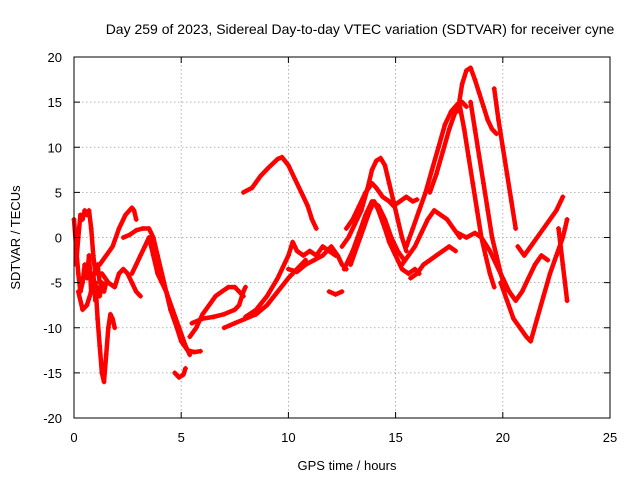  I want to click on x-tick-label: 5, so click(181, 437).